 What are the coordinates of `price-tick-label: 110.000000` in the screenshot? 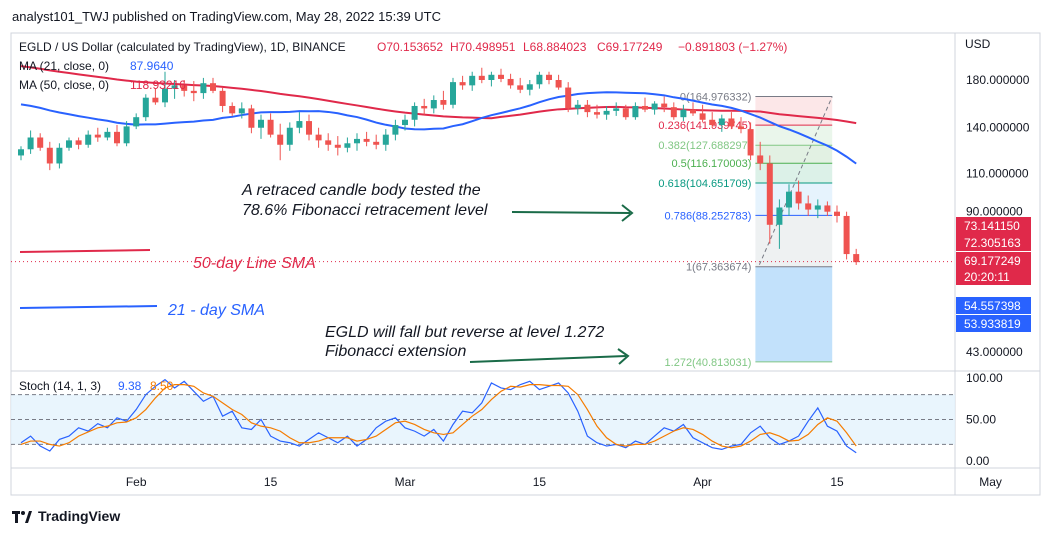 It's located at (997, 174).